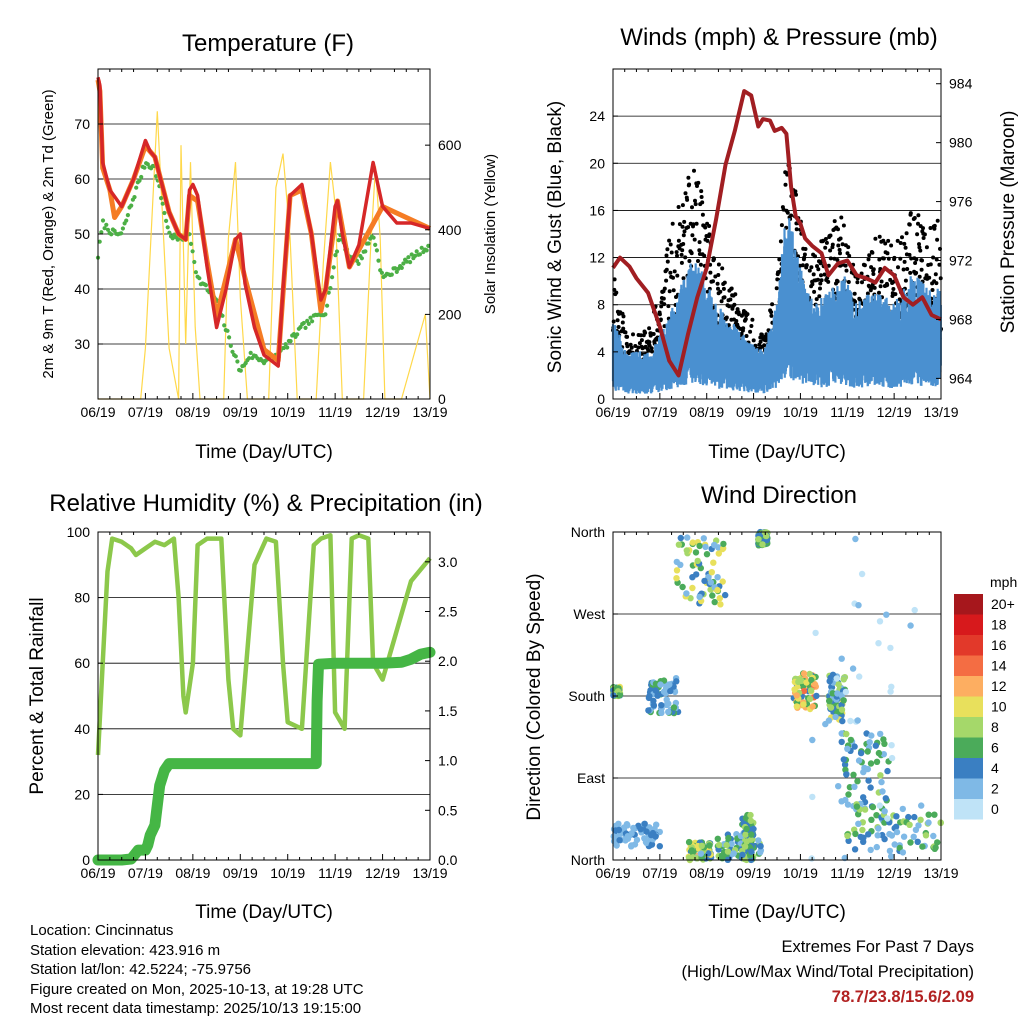 Image resolution: width=1024 pixels, height=1024 pixels. I want to click on temperature-x-ticks: 06/19 07/19 08/19 09/19 10/19 11/19 12/19 13/19, so click(264, 244).